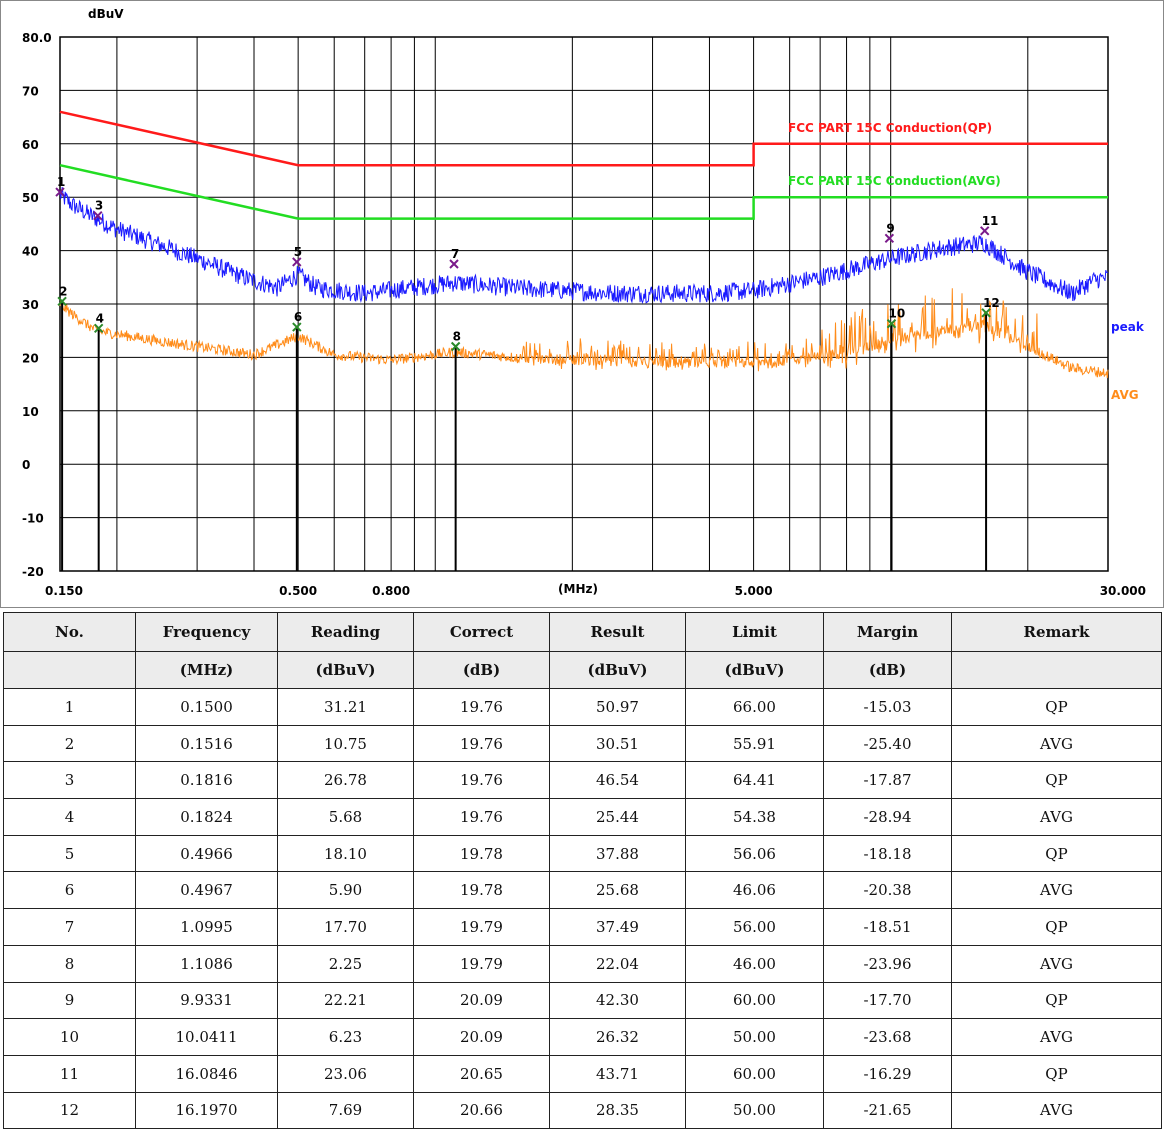 This screenshot has width=1164, height=1129. Describe the element at coordinates (345, 853) in the screenshot. I see `table-cell: 18.10` at that location.